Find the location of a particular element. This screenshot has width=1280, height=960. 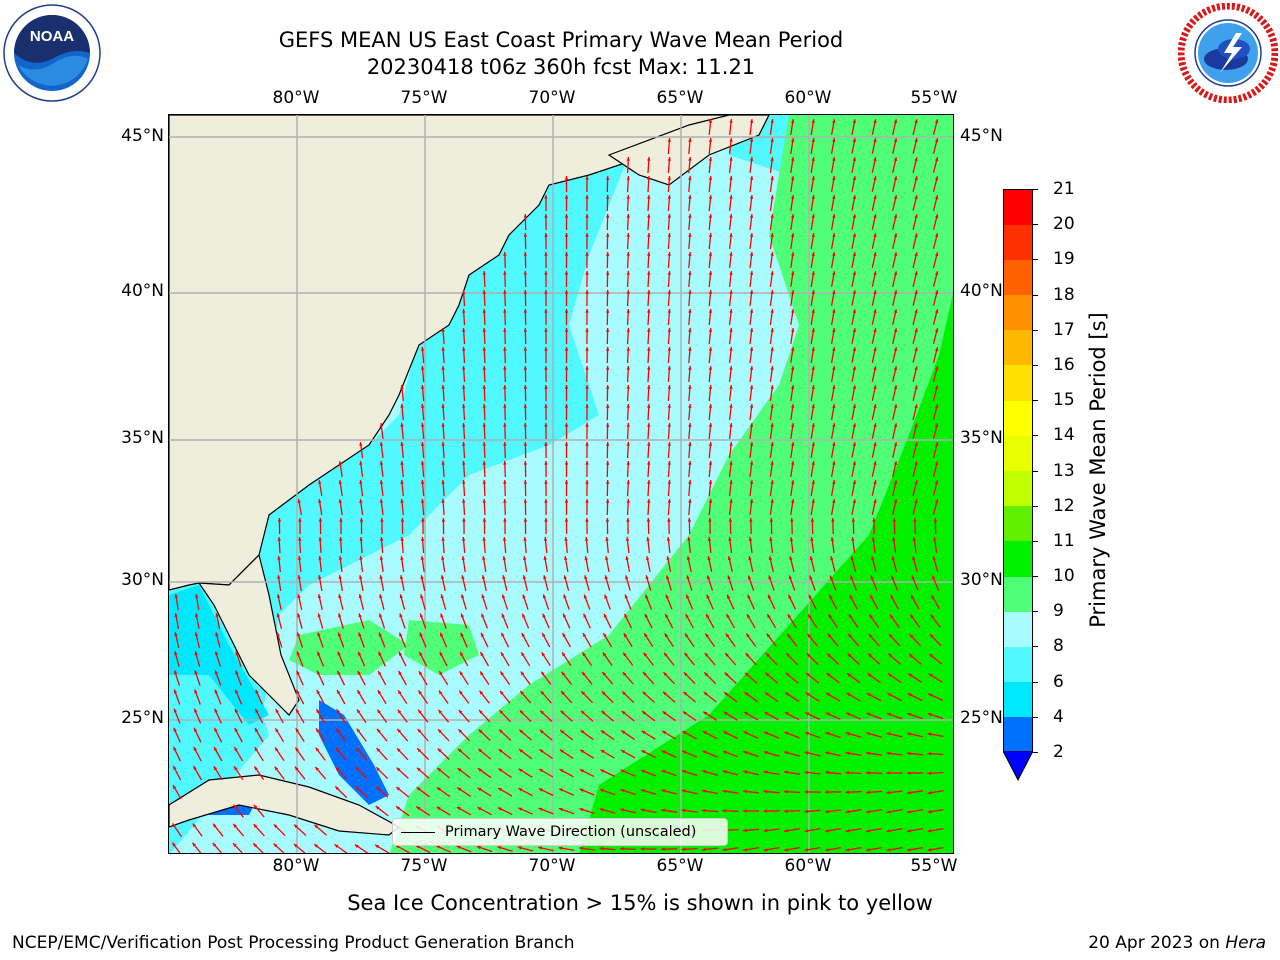

lon-label-bottom: 80°W is located at coordinates (296, 866).